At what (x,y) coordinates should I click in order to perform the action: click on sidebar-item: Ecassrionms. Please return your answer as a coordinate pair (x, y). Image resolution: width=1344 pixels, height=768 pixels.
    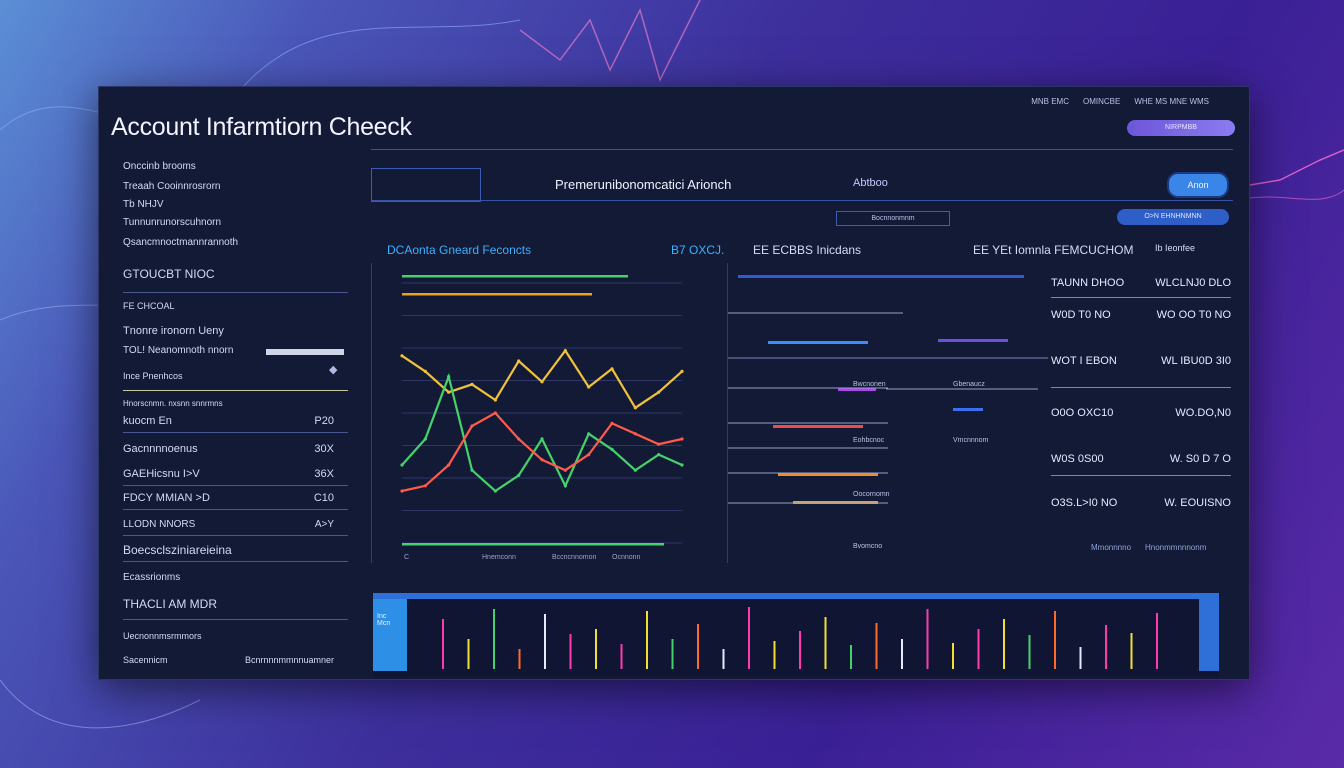
    Looking at the image, I should click on (152, 577).